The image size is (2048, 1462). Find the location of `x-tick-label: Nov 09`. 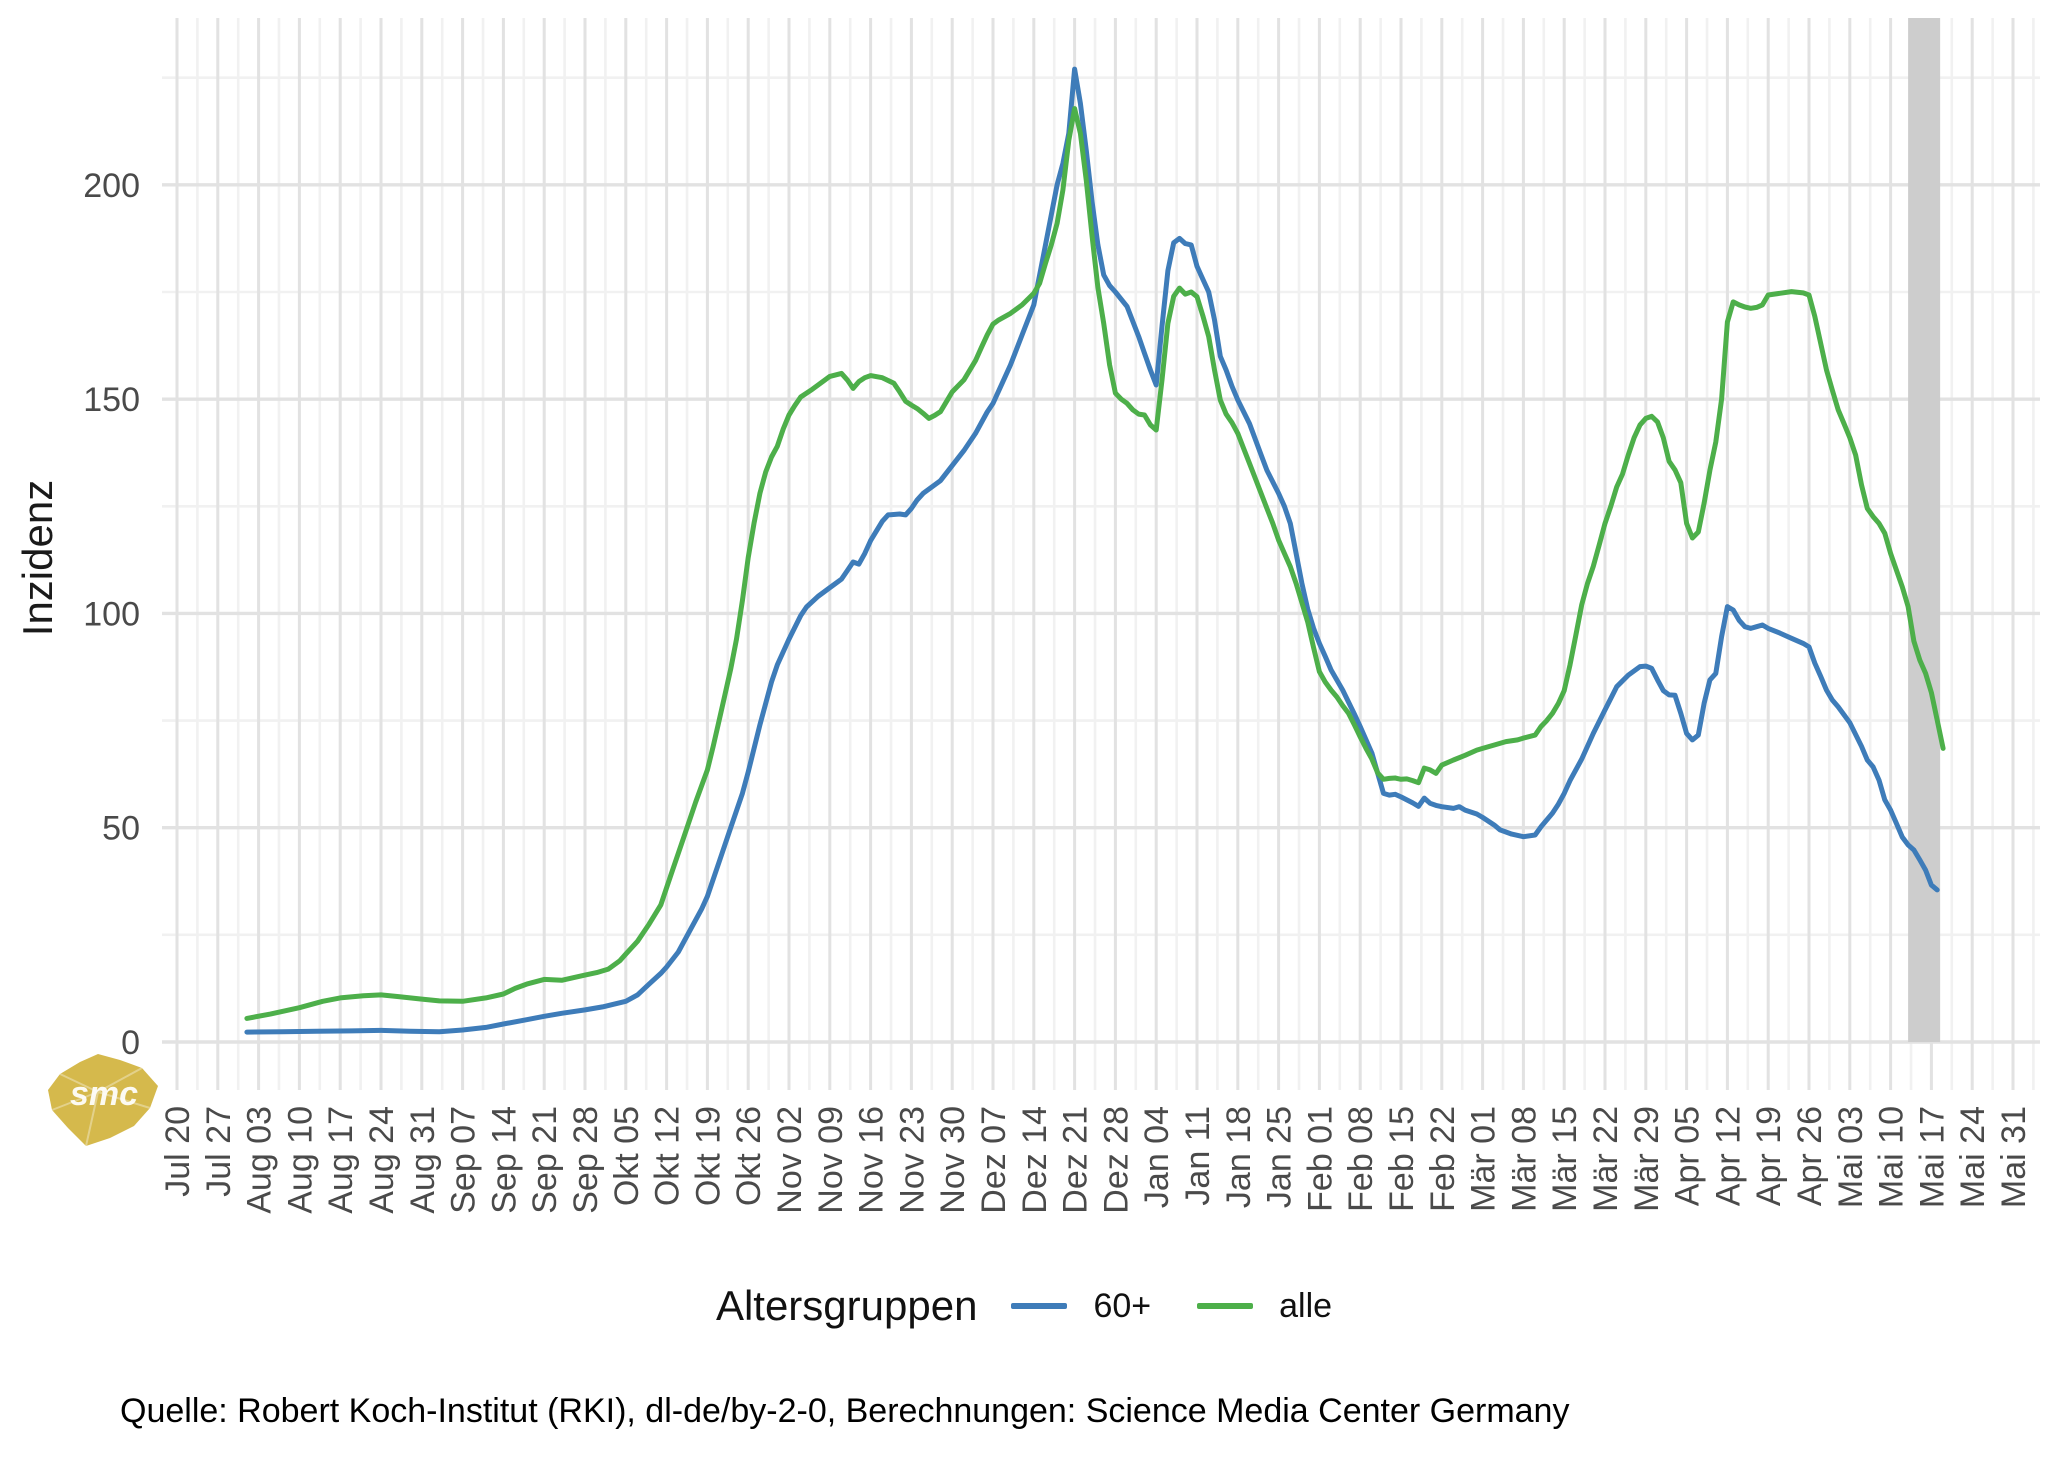

x-tick-label: Nov 09 is located at coordinates (831, 1160).